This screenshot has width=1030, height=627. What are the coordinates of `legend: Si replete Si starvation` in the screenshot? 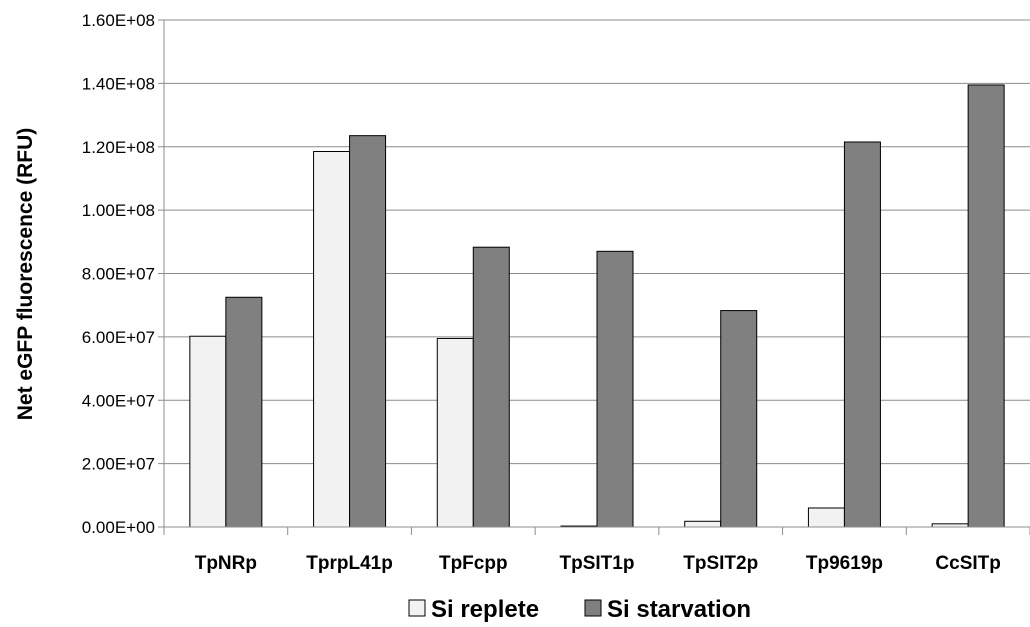 It's located at (579, 609).